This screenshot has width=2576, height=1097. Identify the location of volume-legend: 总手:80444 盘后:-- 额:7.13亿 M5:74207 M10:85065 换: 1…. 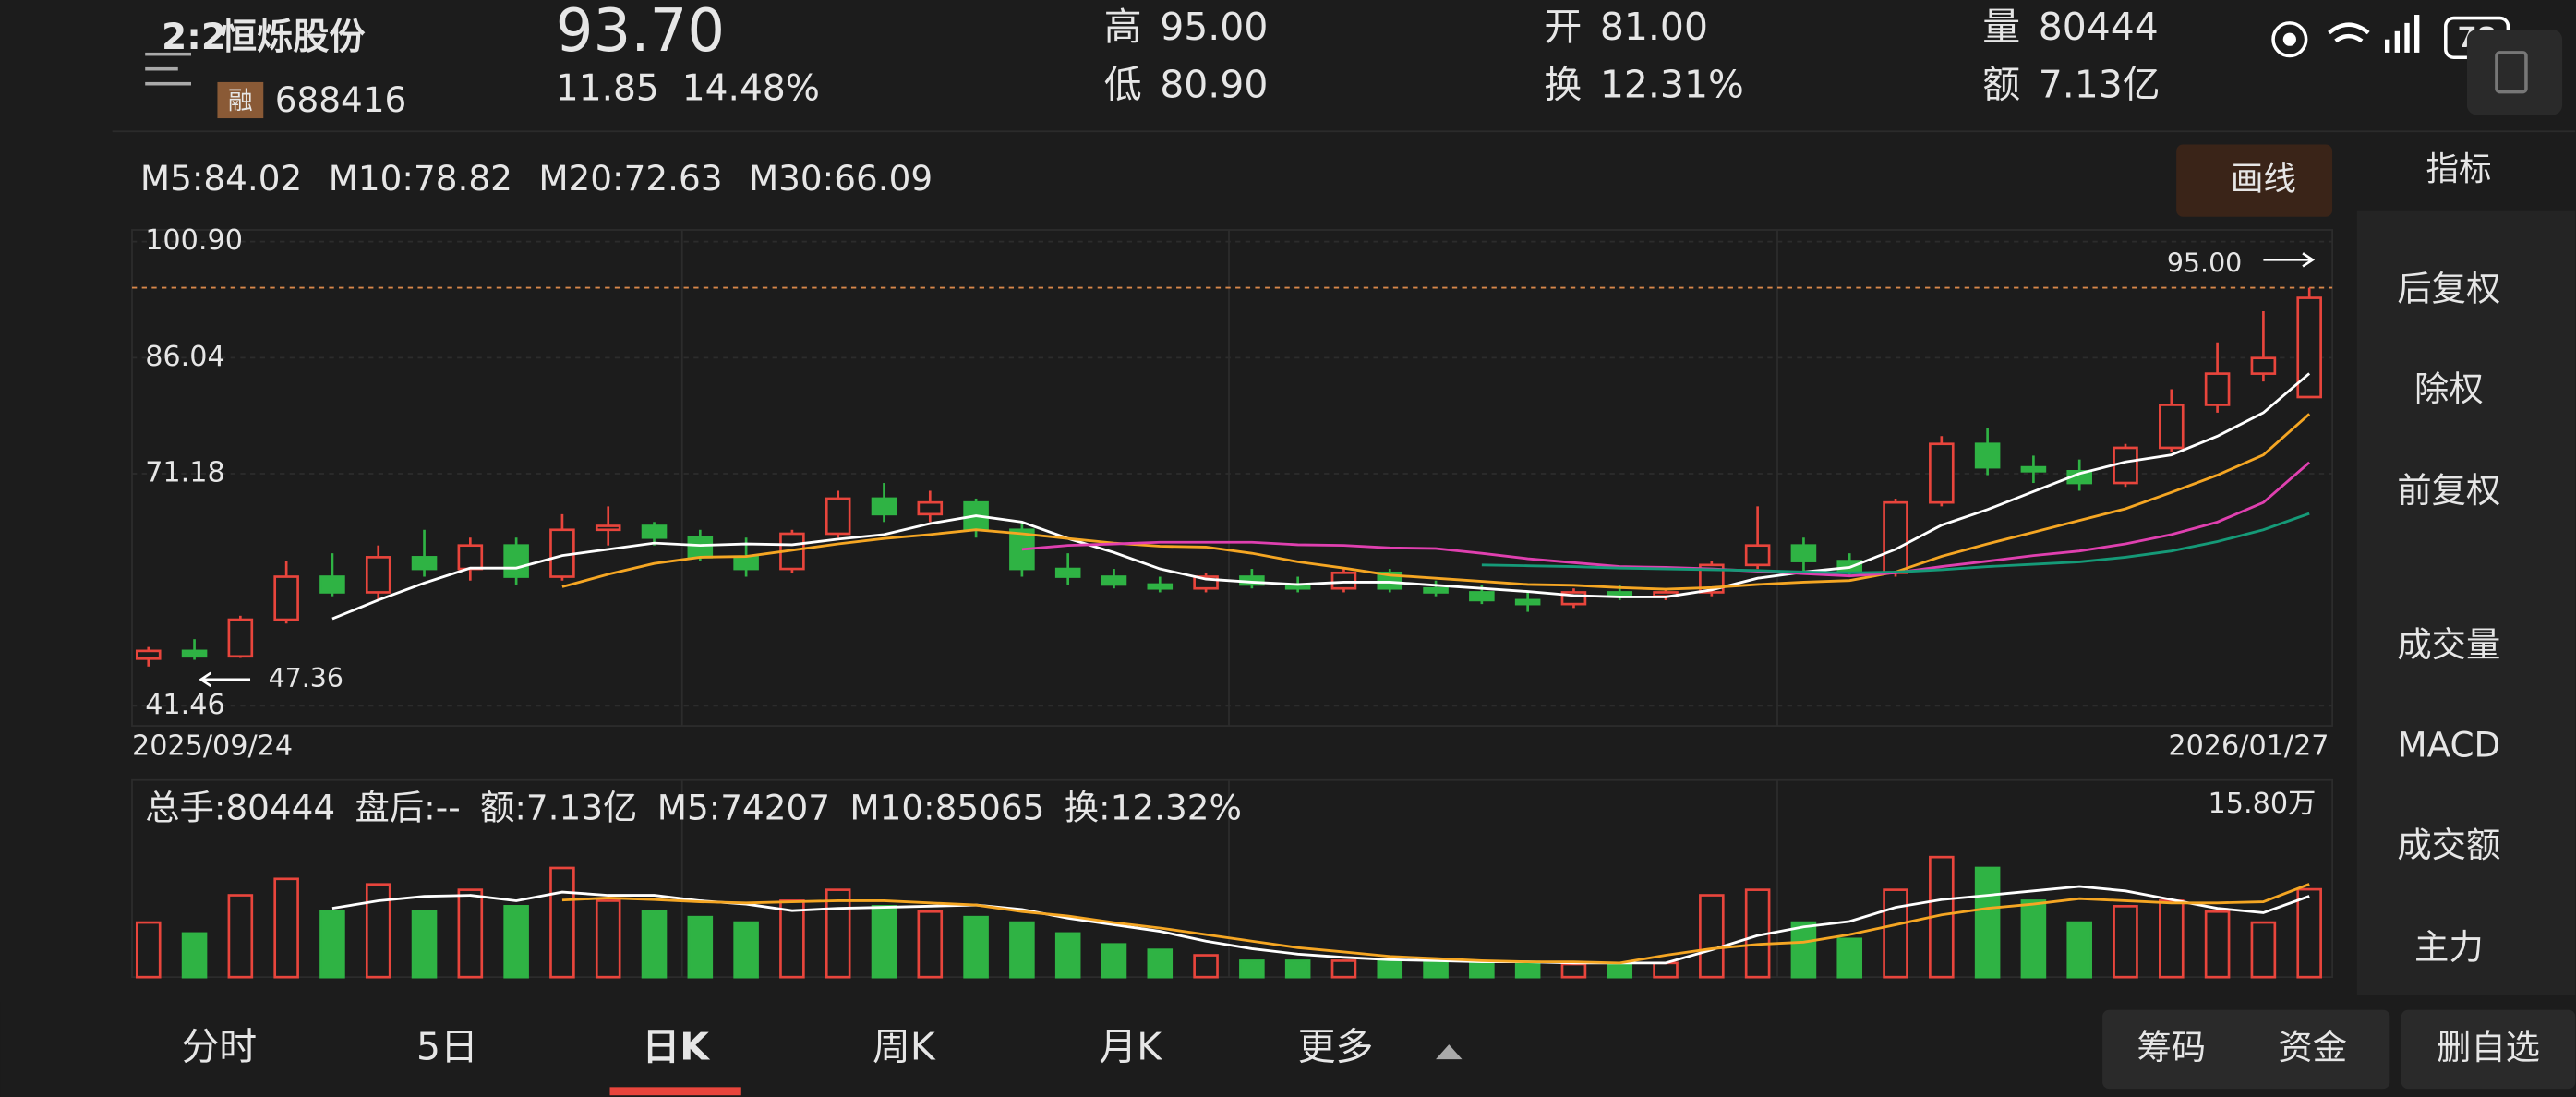
(693, 807).